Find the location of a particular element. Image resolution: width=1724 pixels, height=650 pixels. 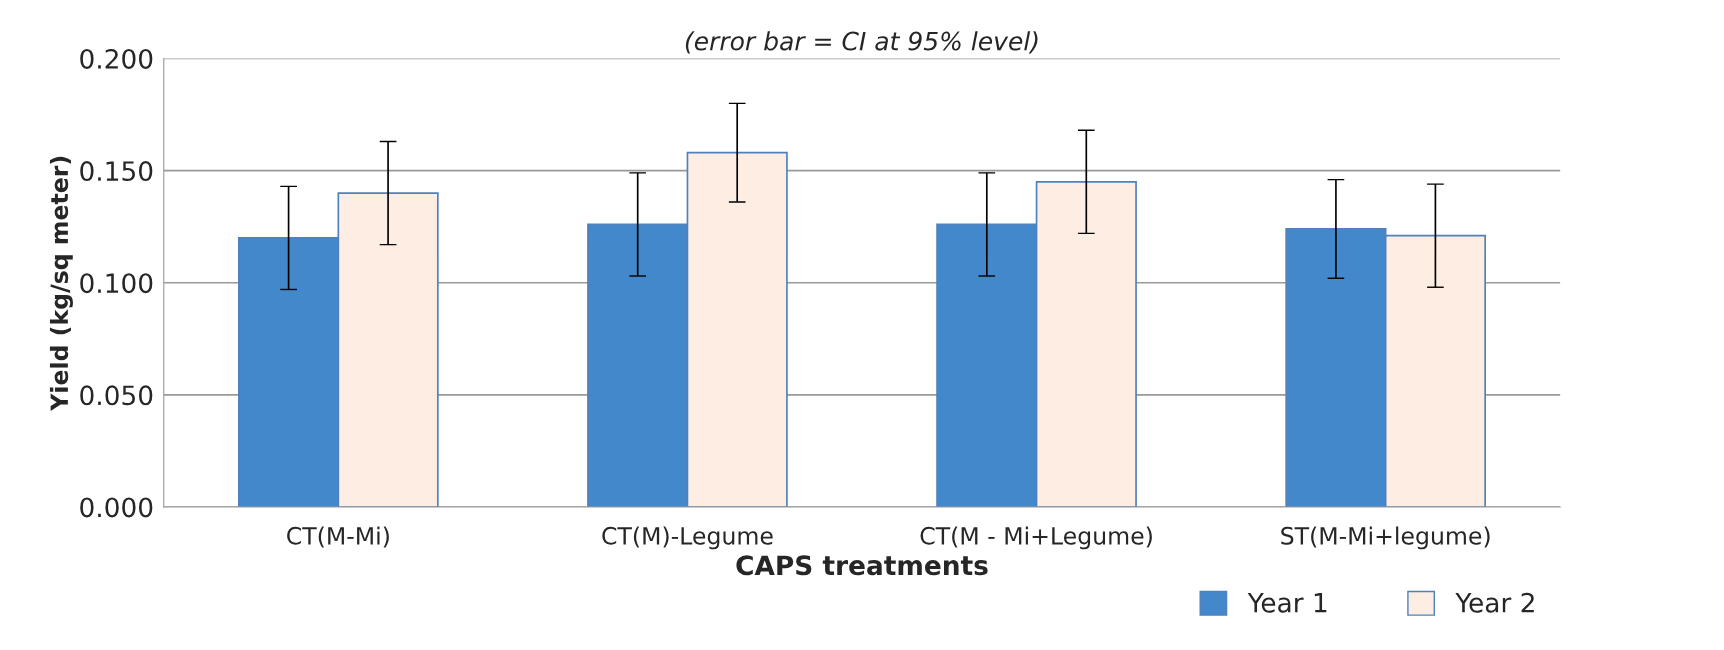

y-tick-label: 0.050 is located at coordinates (116, 395).